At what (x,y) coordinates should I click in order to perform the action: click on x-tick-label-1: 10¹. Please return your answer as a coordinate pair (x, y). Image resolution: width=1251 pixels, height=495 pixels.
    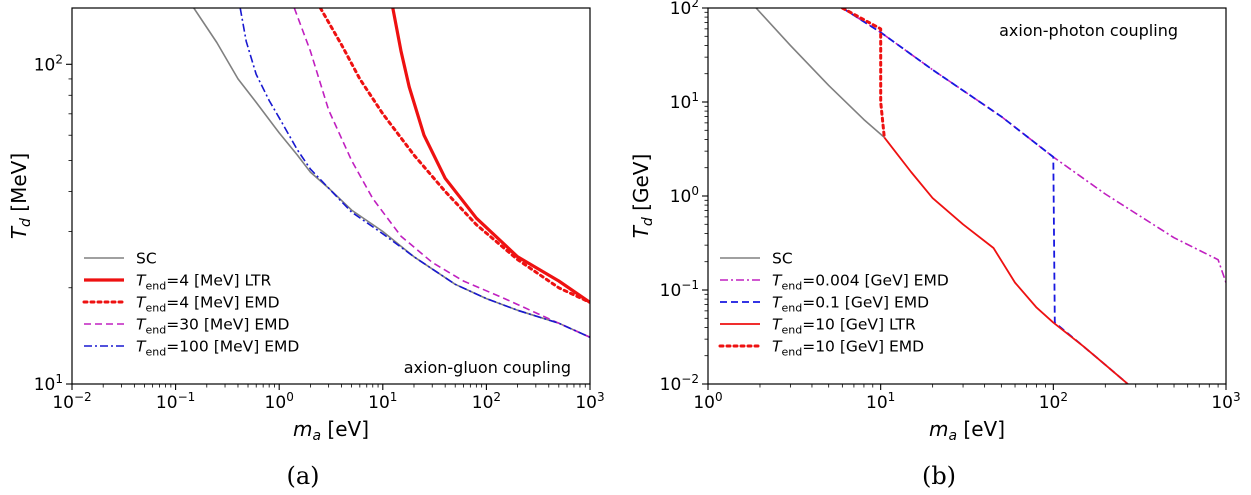
    Looking at the image, I should click on (880, 401).